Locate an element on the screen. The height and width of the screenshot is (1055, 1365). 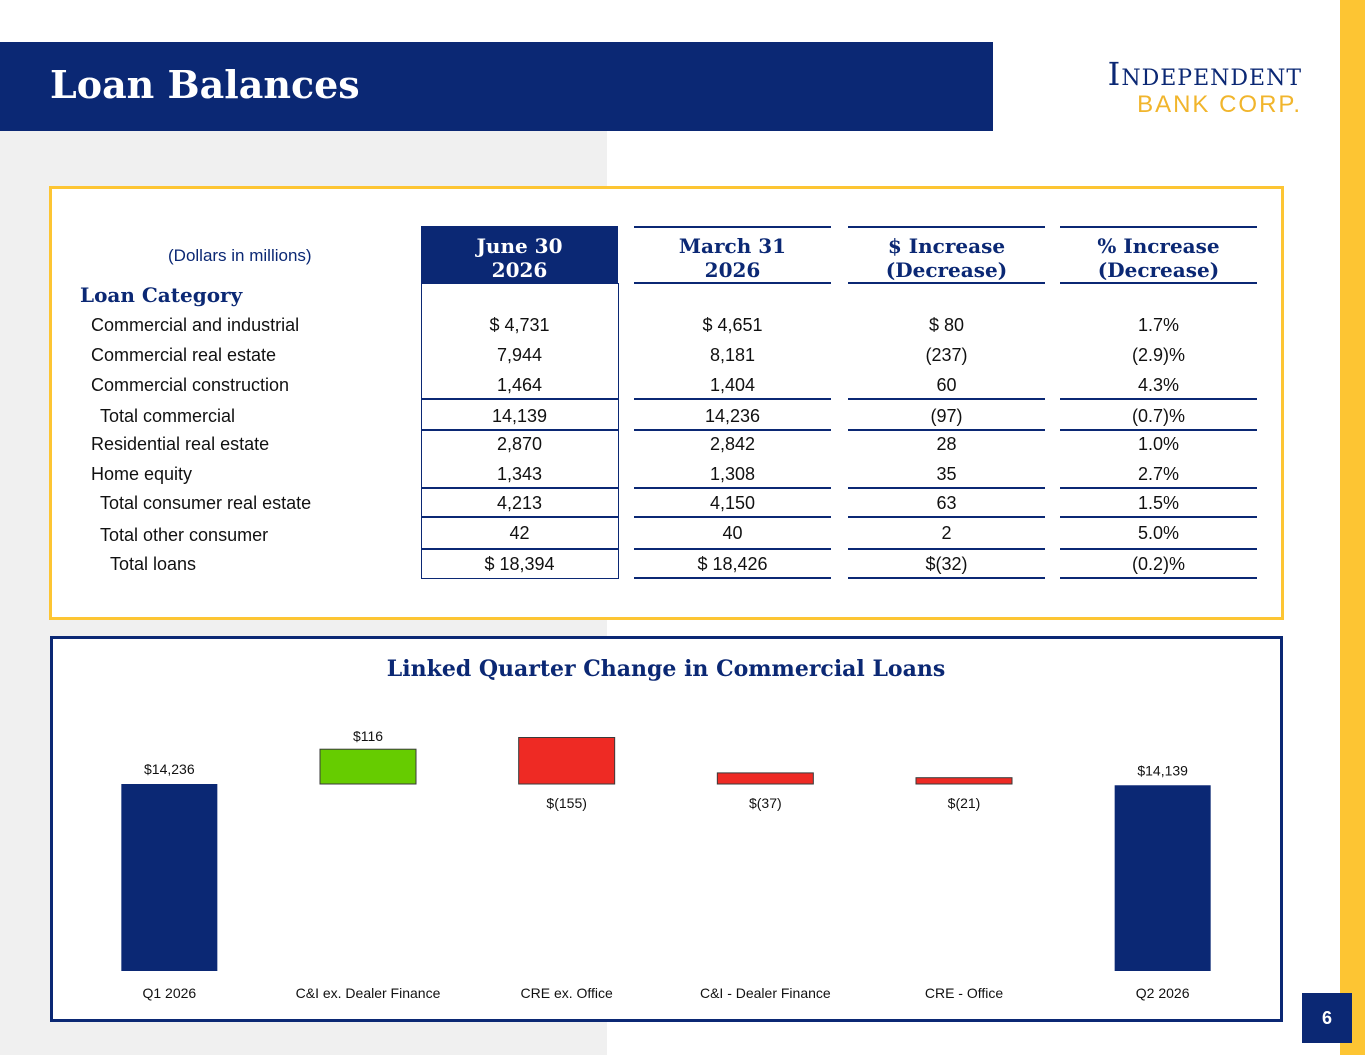
table-cell: 4.3% is located at coordinates (1158, 385).